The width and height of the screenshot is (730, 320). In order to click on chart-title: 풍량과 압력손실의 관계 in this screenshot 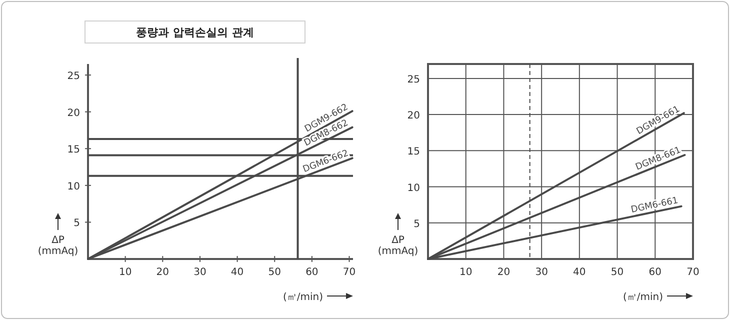, I will do `click(195, 32)`.